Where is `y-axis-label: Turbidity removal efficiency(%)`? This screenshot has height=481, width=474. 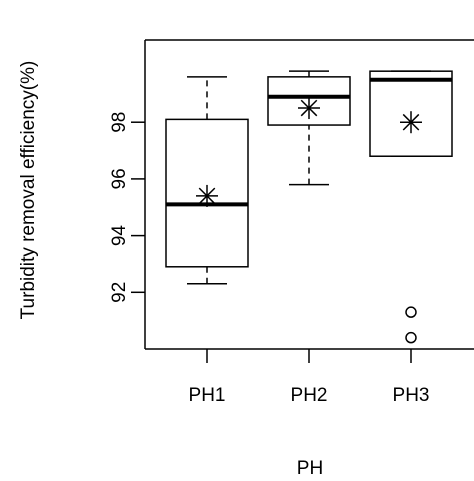
y-axis-label: Turbidity removal efficiency(%) is located at coordinates (28, 190).